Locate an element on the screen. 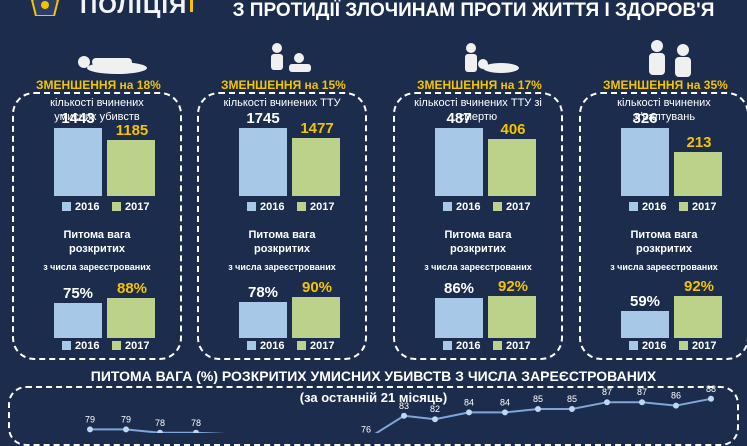 This screenshot has width=747, height=446. line-value-label: 83 is located at coordinates (404, 406).